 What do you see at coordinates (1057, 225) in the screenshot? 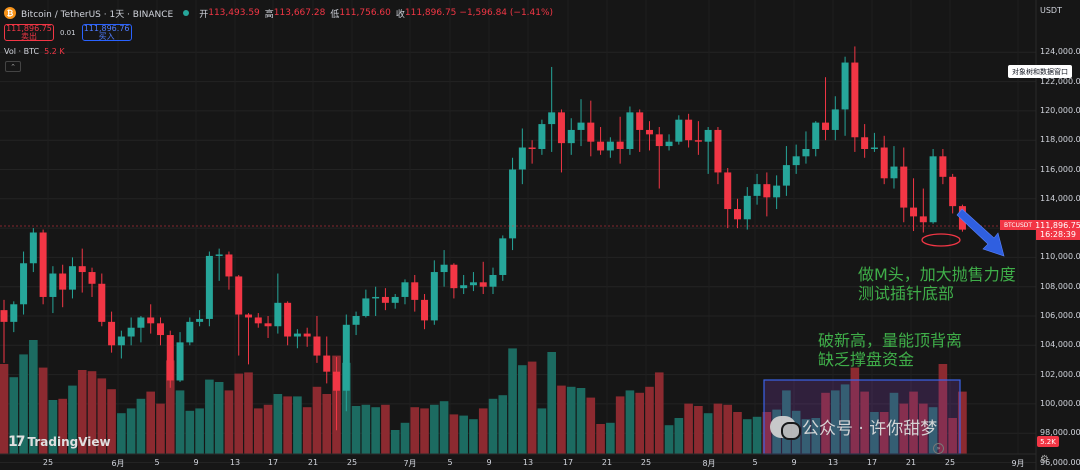
I see `last-price-value: 111,896.75` at bounding box center [1057, 225].